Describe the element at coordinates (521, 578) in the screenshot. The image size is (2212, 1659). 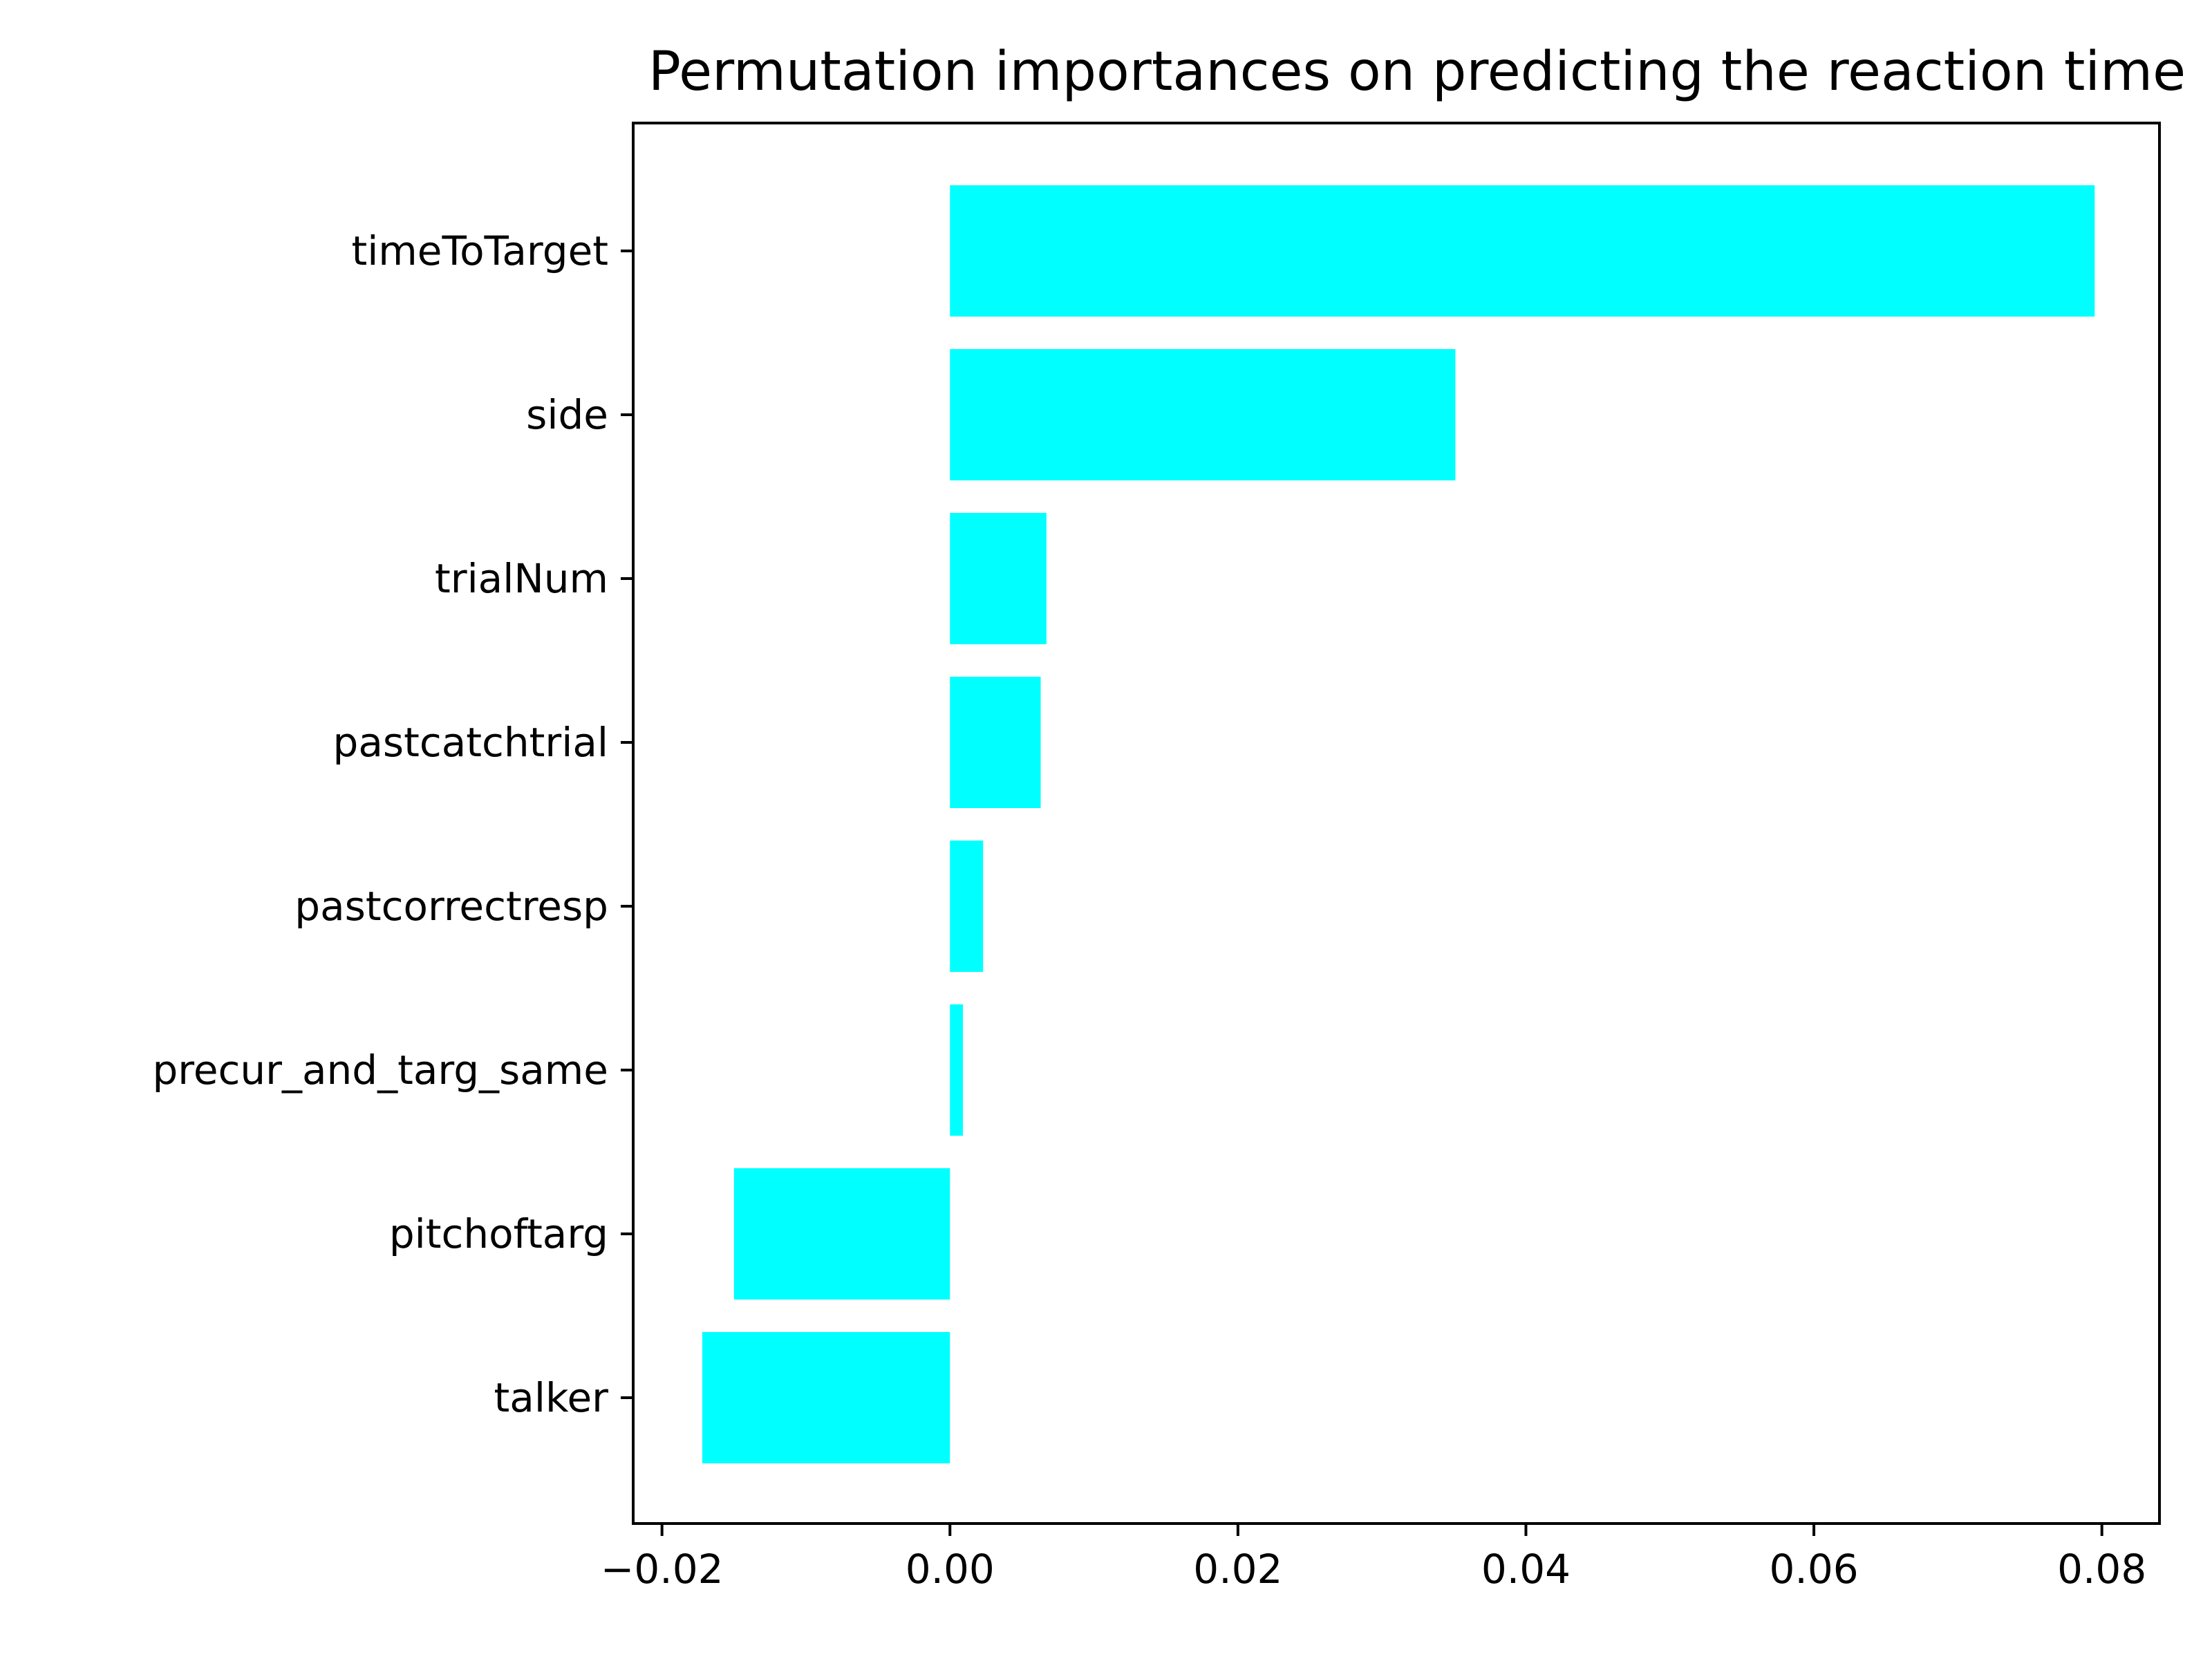
I see `y-tick-label: trialNum` at that location.